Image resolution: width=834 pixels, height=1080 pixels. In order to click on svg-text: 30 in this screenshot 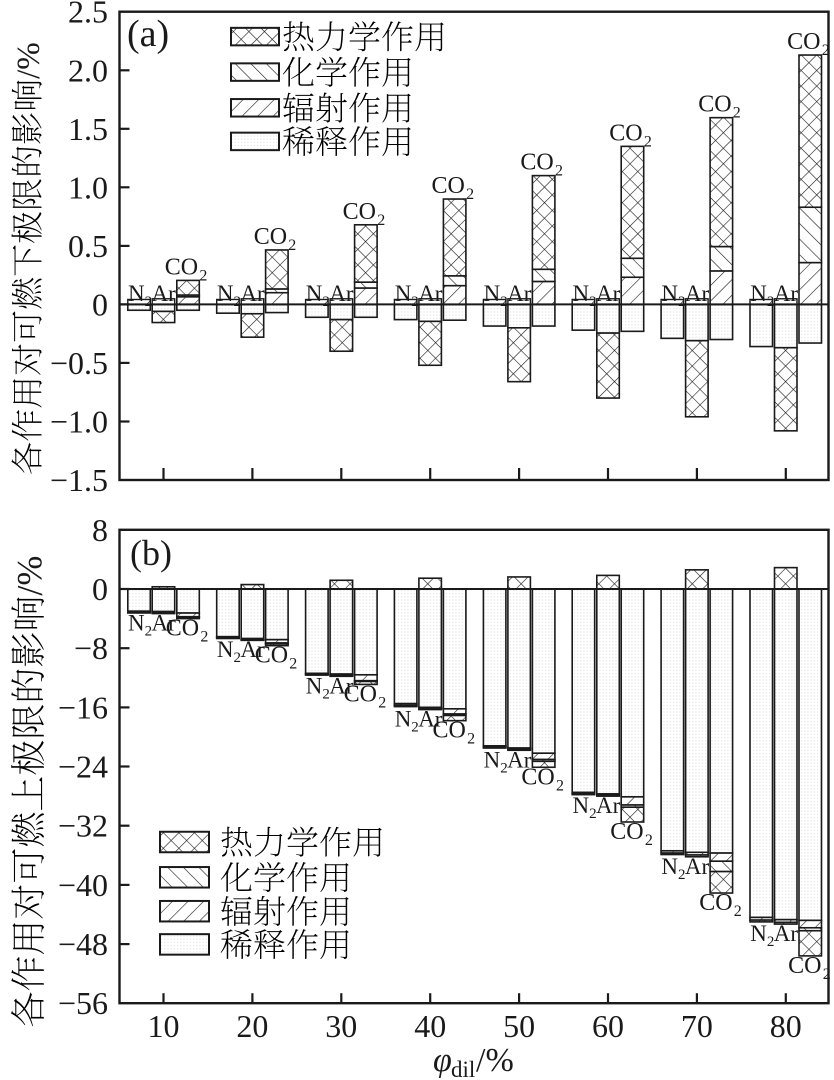, I will do `click(341, 1026)`.